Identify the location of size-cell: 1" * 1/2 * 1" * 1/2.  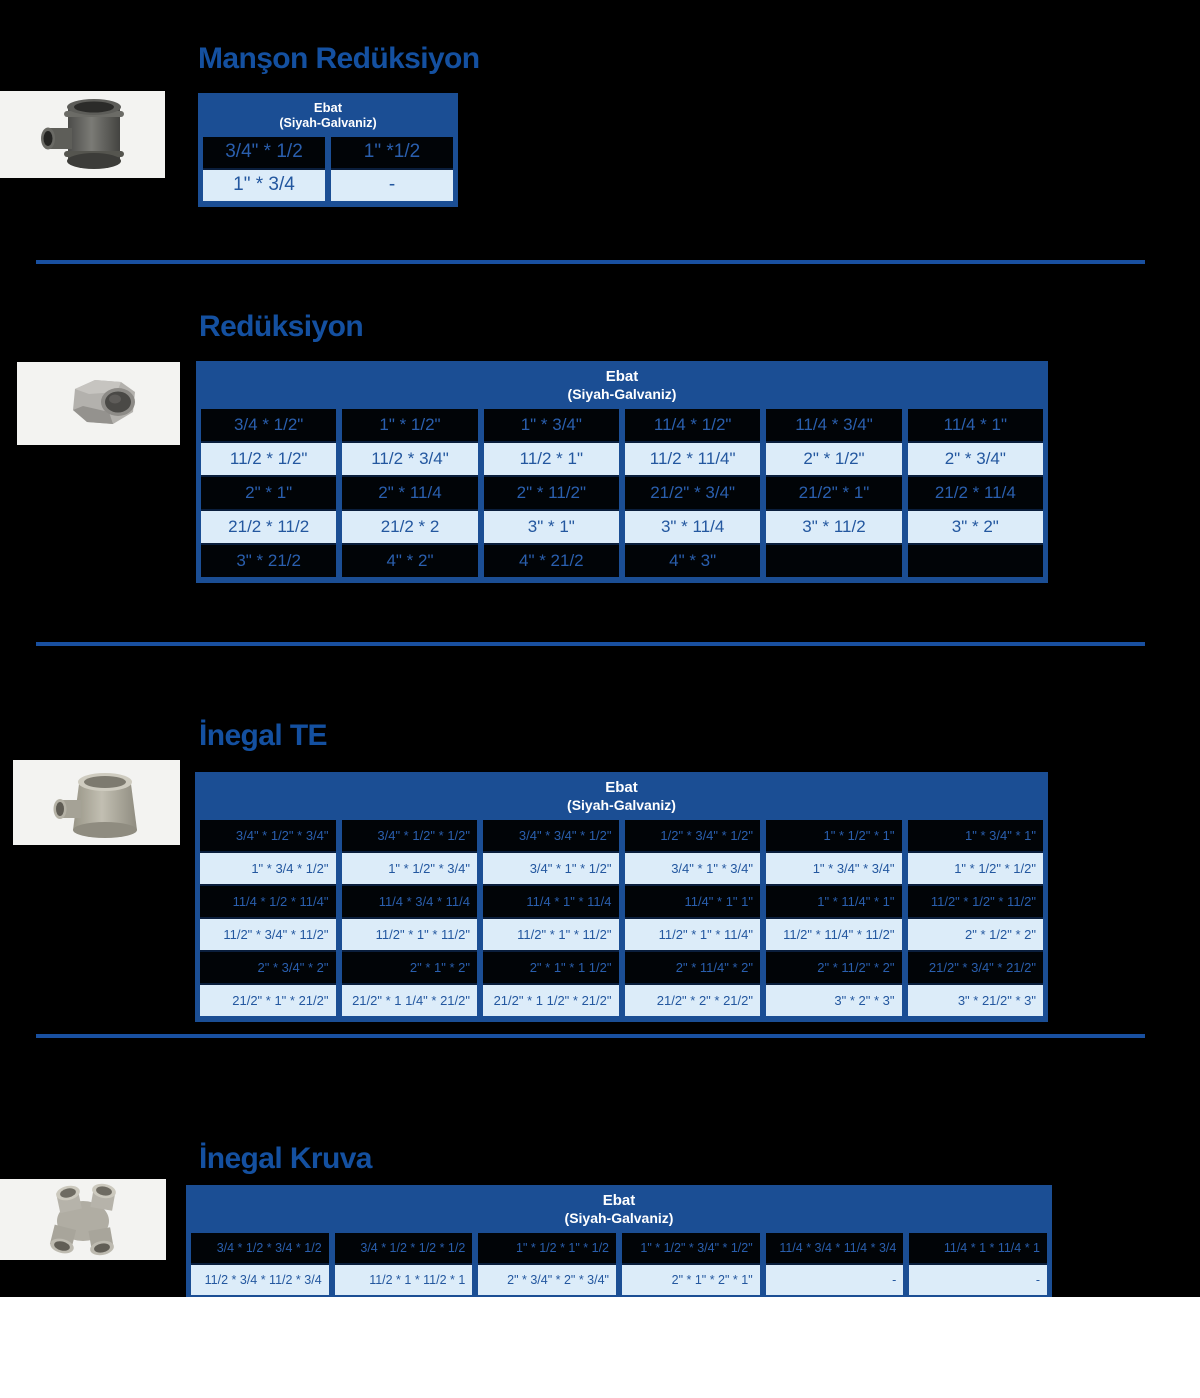
(547, 1247).